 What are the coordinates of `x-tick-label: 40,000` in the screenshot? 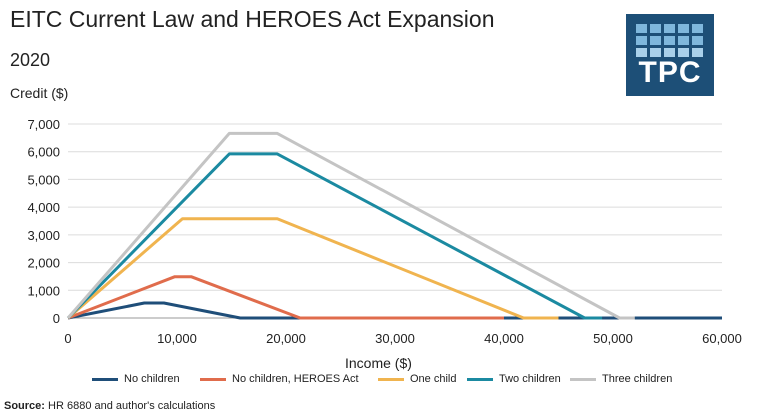 It's located at (504, 338).